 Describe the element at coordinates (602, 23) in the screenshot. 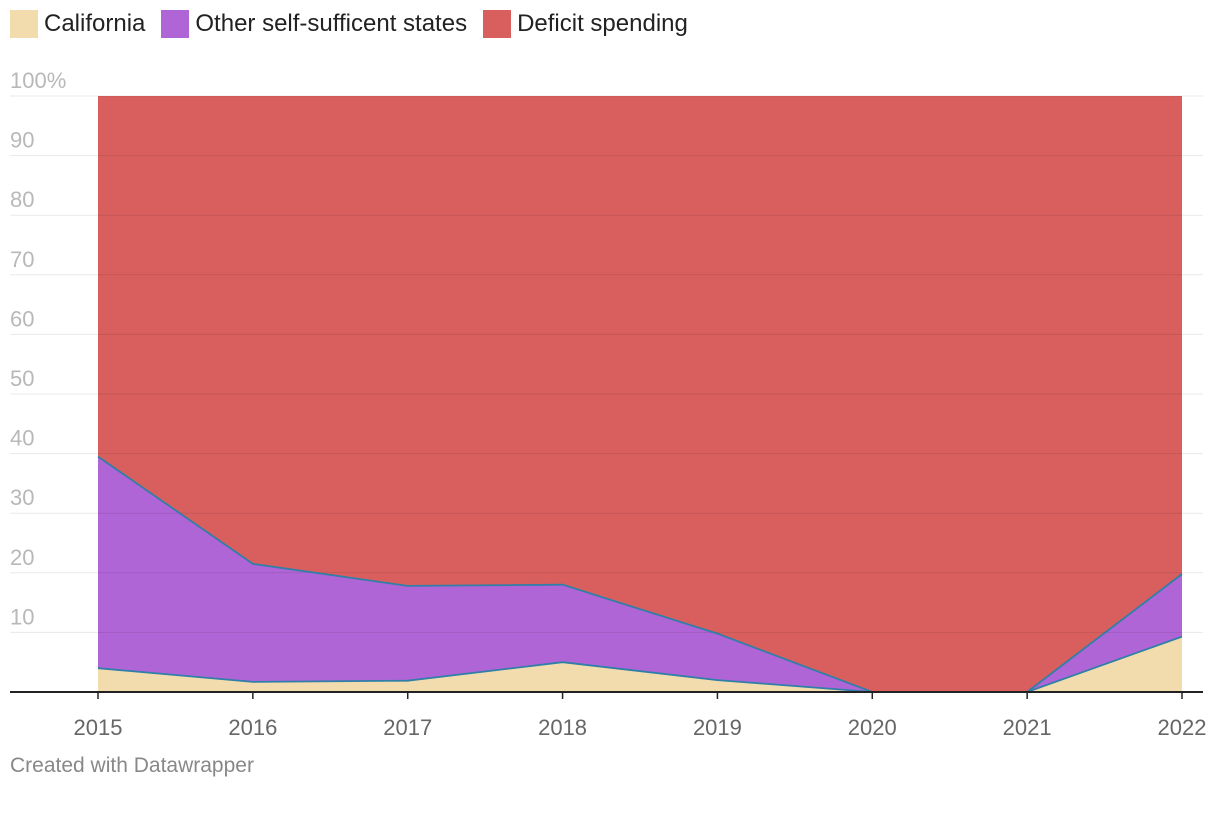

I see `legend-label-deficit: Deficit spending` at that location.